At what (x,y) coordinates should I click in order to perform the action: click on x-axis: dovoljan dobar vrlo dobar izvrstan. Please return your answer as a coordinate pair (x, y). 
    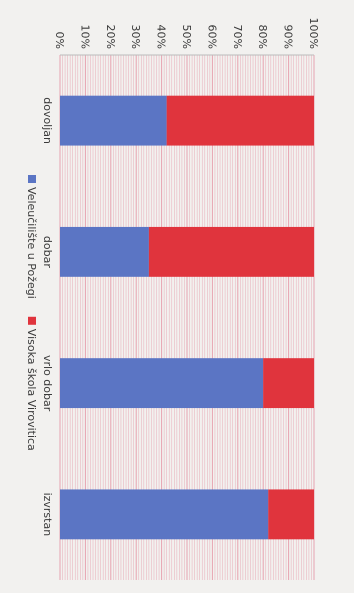
    Looking at the image, I should click on (47, 316).